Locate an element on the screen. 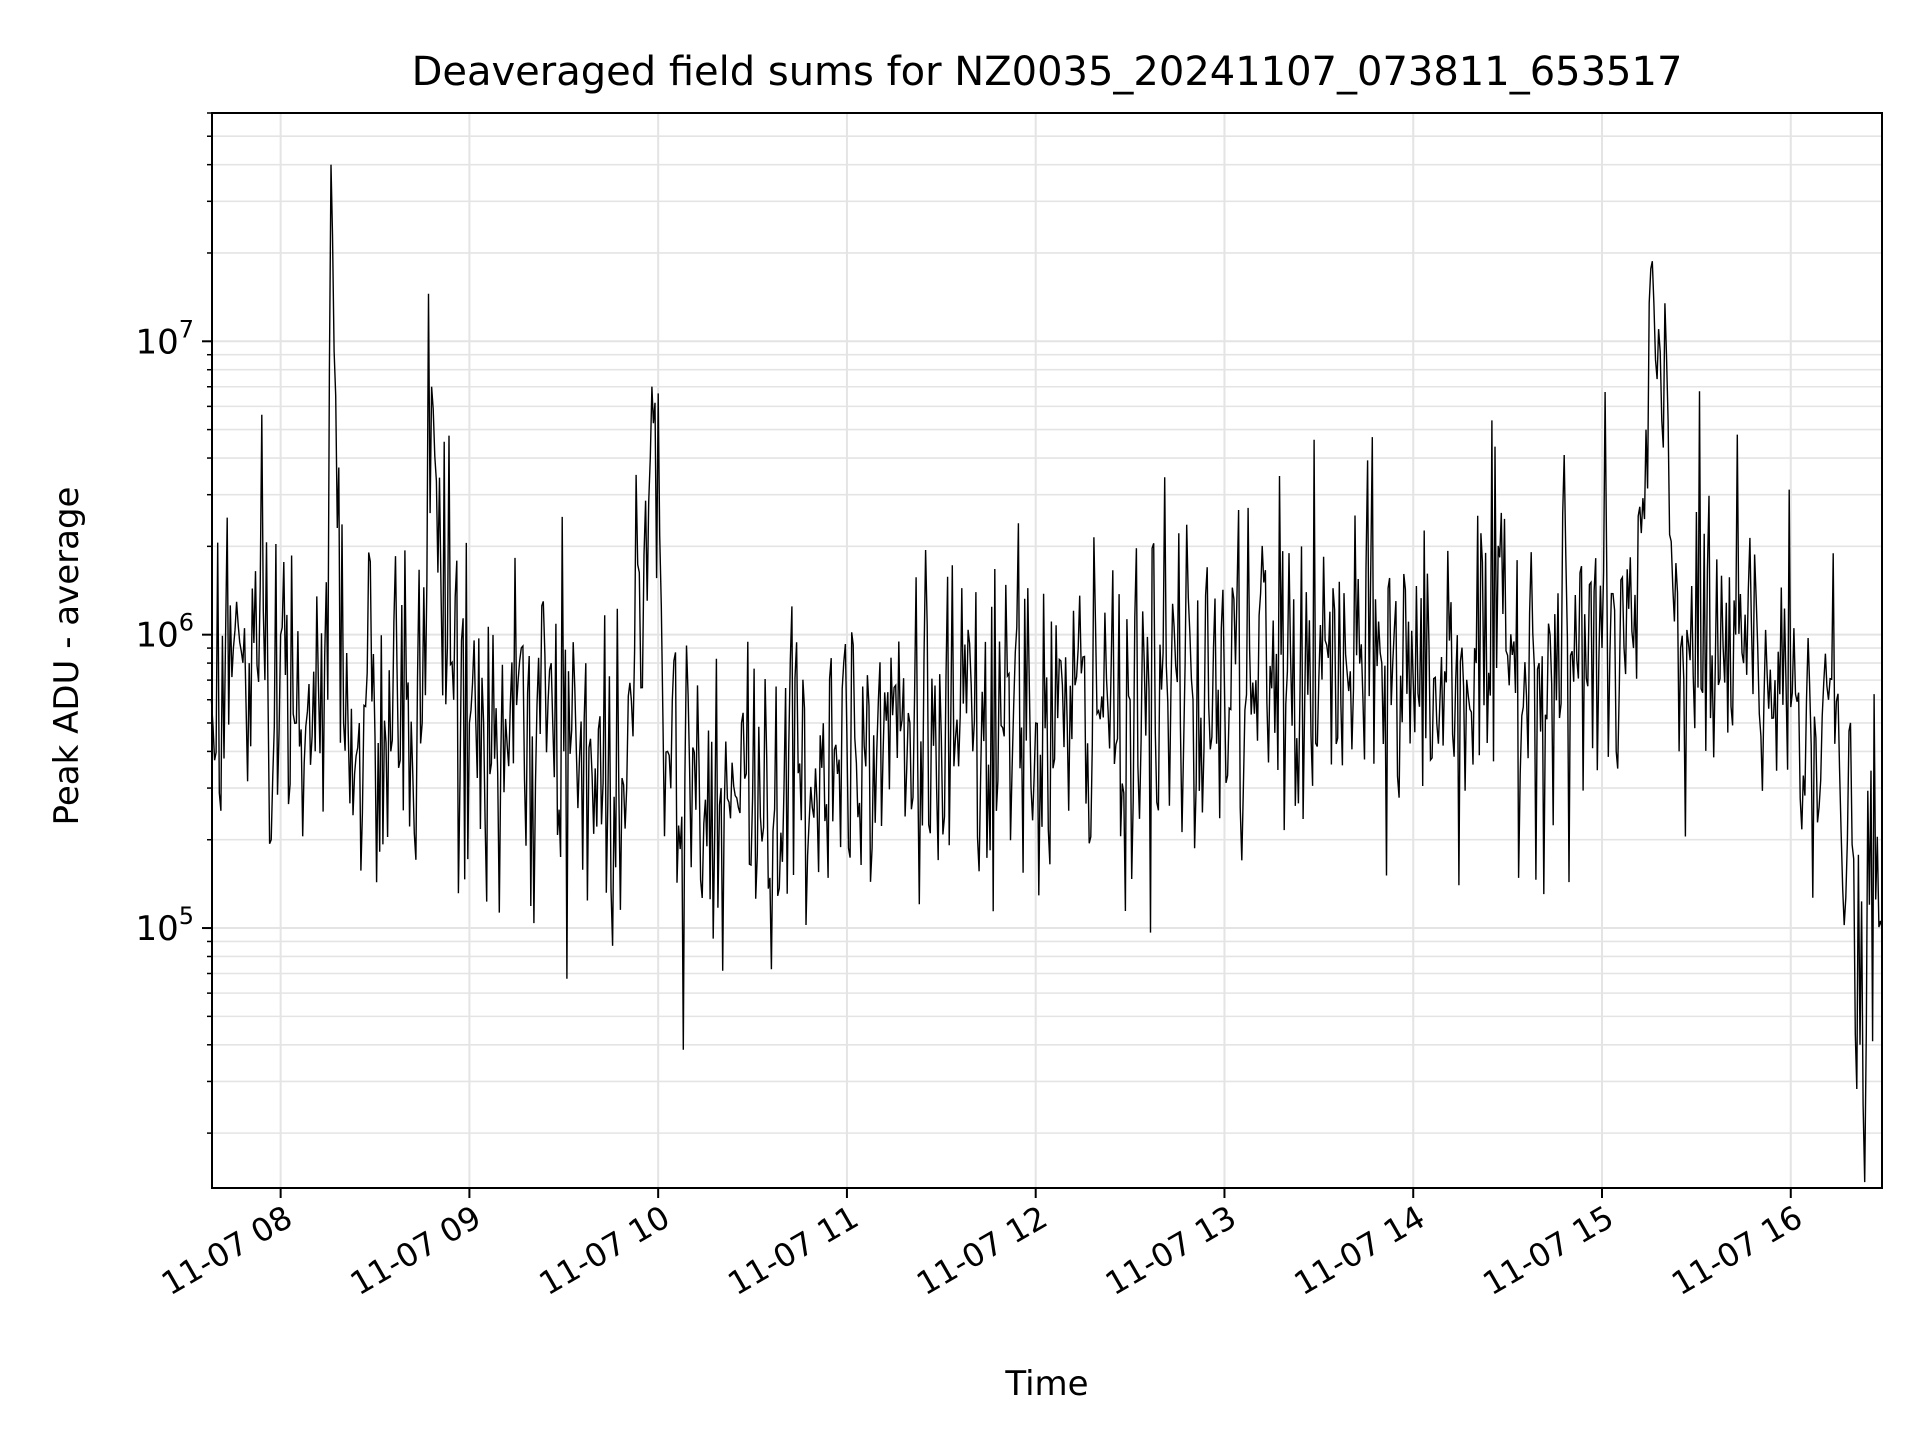 The height and width of the screenshot is (1440, 1920). x-tick-label: 11-07 14 is located at coordinates (1360, 1250).